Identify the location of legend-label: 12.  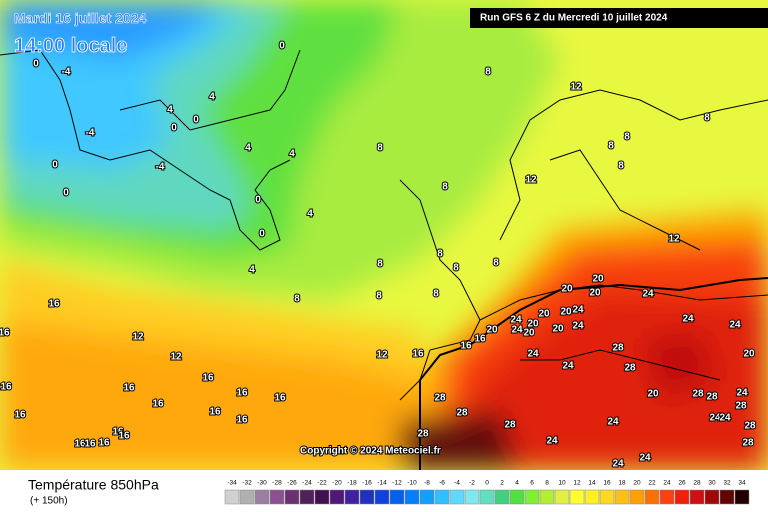
(577, 483).